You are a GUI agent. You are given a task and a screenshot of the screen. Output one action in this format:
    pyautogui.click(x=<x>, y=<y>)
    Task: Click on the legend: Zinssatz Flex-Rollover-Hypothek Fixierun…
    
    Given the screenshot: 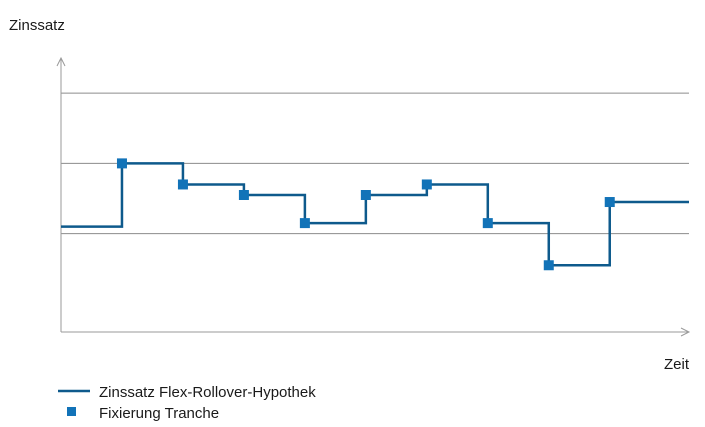 What is the action you would take?
    pyautogui.click(x=187, y=403)
    